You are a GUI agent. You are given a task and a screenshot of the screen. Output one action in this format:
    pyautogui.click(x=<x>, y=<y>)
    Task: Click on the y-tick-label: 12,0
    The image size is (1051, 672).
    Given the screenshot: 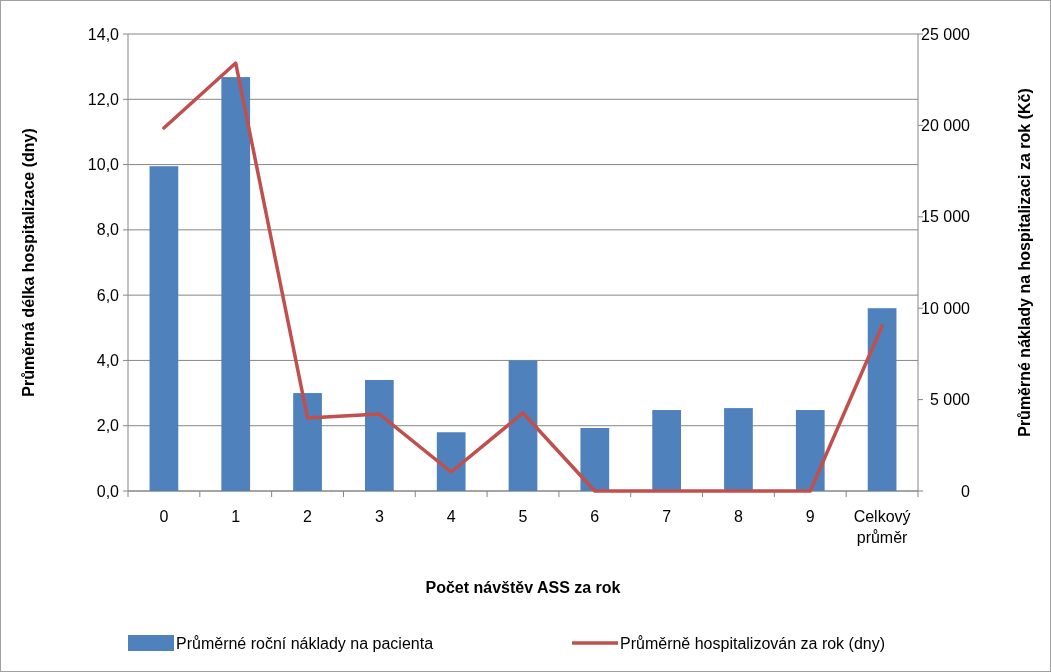 What is the action you would take?
    pyautogui.click(x=103, y=99)
    